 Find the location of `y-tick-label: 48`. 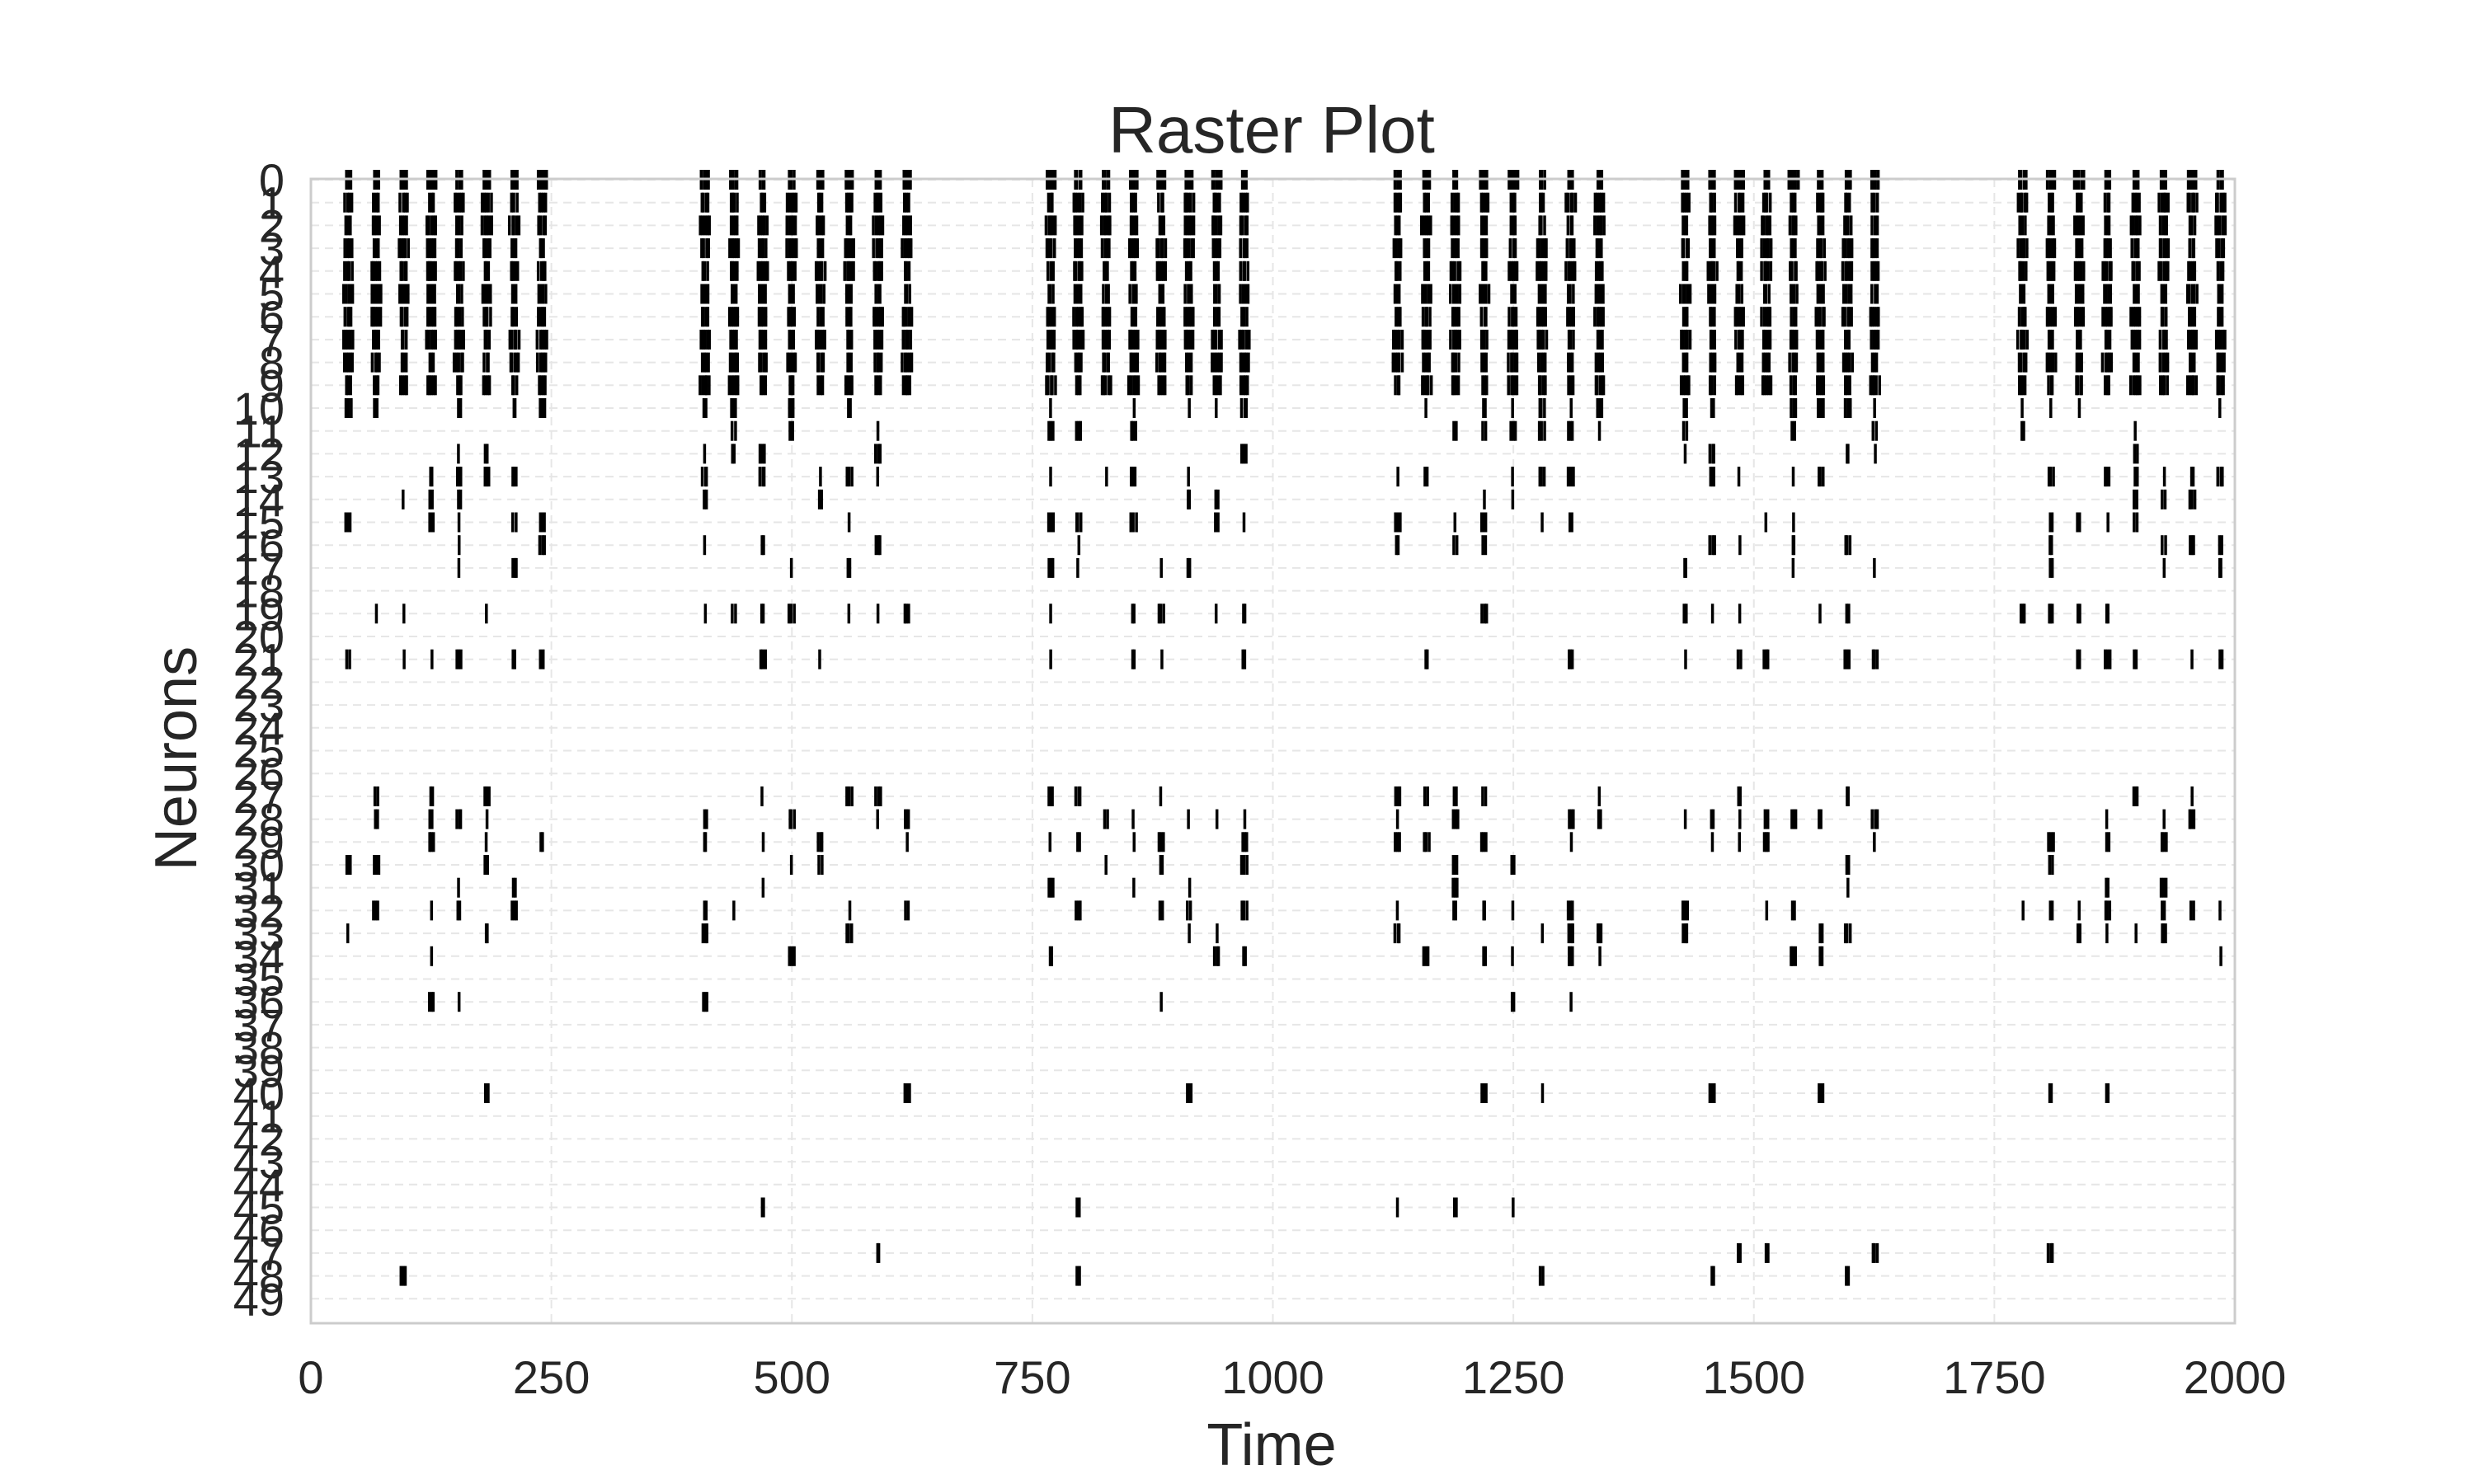

y-tick-label: 48 is located at coordinates (259, 1277).